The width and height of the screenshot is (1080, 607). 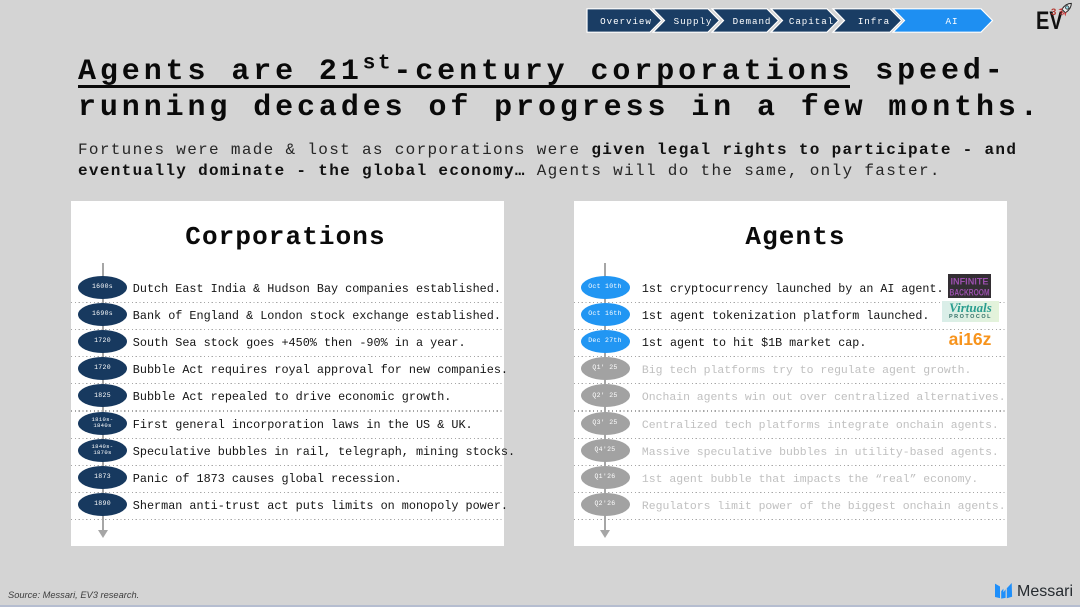 I want to click on svg-text: Capital, so click(x=811, y=21).